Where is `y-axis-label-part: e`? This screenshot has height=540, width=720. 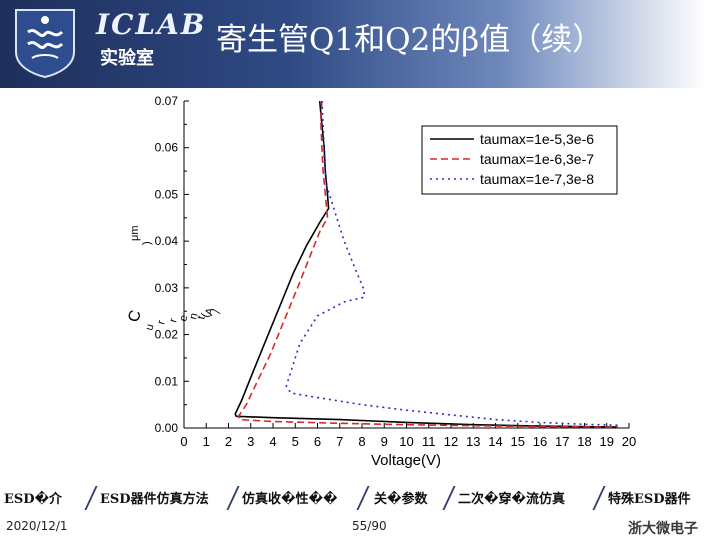
y-axis-label-part: e is located at coordinates (183, 318).